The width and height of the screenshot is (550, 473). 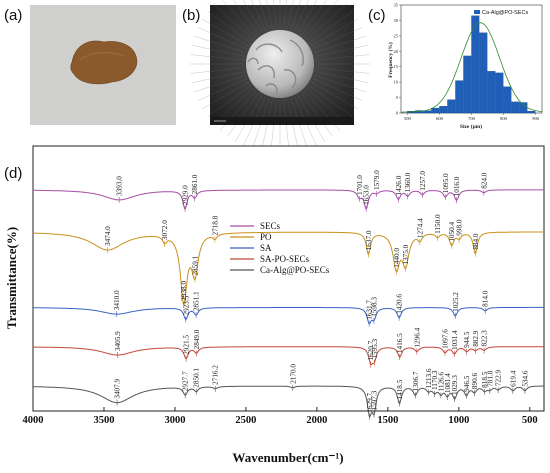 What do you see at coordinates (423, 181) in the screenshot?
I see `ftir-peak-label: 1257.0` at bounding box center [423, 181].